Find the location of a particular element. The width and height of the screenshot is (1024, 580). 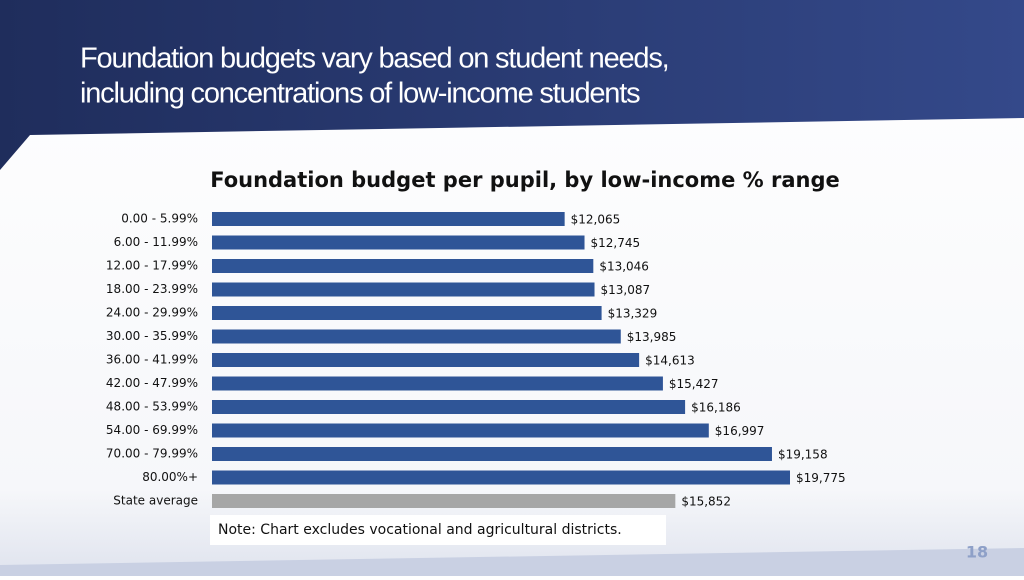

category-label: 24.00 - 29.99% is located at coordinates (152, 313).